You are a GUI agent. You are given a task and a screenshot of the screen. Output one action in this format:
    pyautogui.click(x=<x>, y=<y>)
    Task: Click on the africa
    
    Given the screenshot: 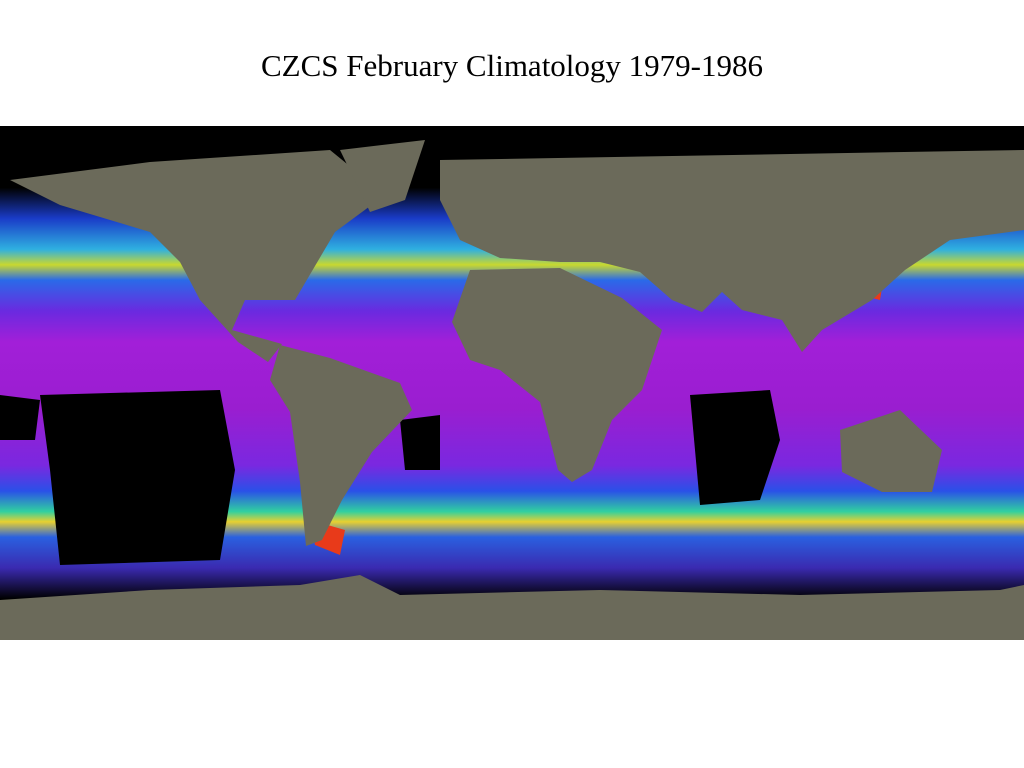 What is the action you would take?
    pyautogui.click(x=557, y=375)
    